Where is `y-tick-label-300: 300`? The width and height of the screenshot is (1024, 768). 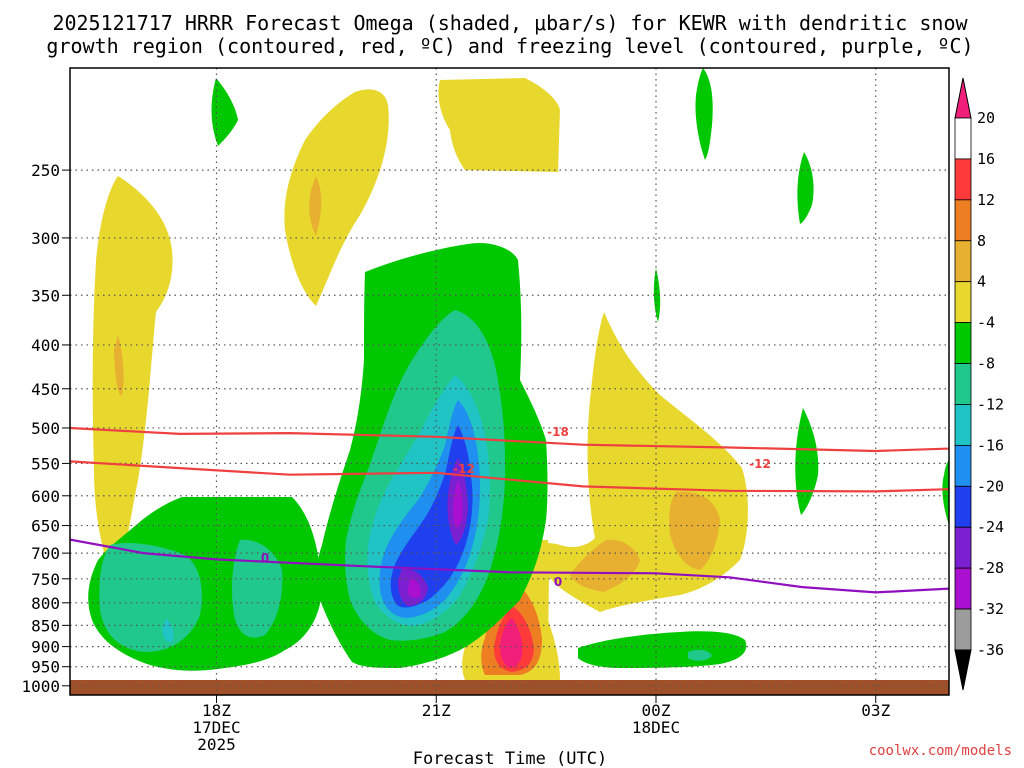
y-tick-label-300: 300 is located at coordinates (45, 238).